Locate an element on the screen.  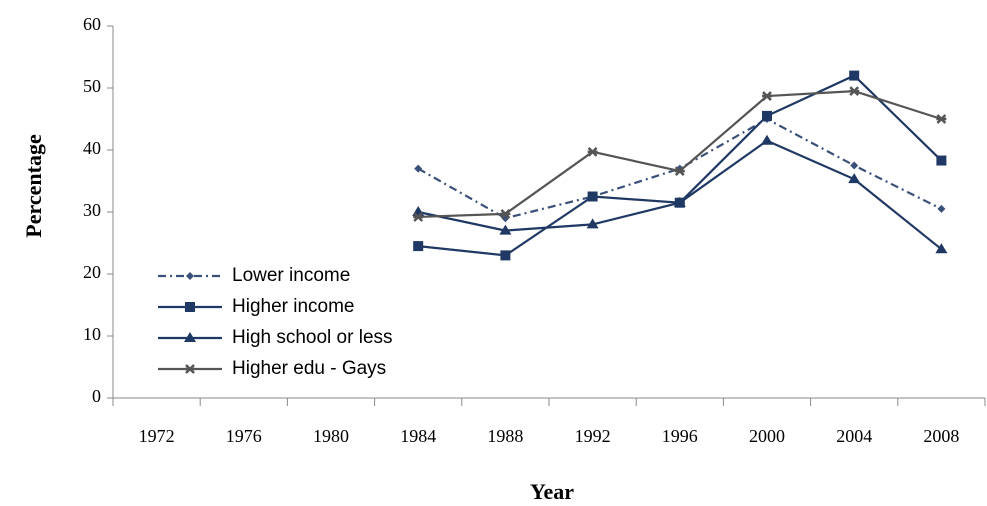
x-tick-label: 1984 is located at coordinates (418, 436).